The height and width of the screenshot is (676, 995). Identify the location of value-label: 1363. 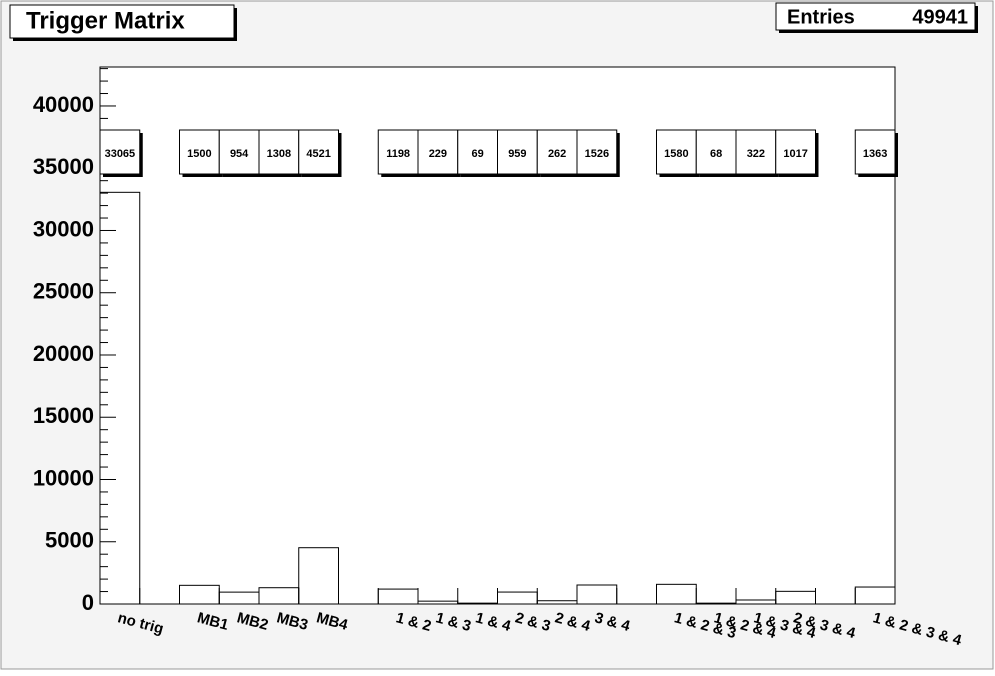
(875, 154).